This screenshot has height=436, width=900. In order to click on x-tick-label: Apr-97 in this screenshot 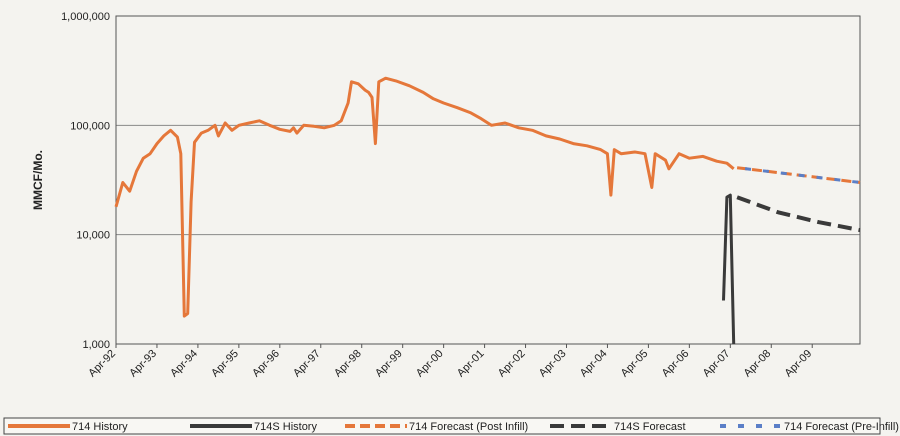, I will do `click(307, 364)`.